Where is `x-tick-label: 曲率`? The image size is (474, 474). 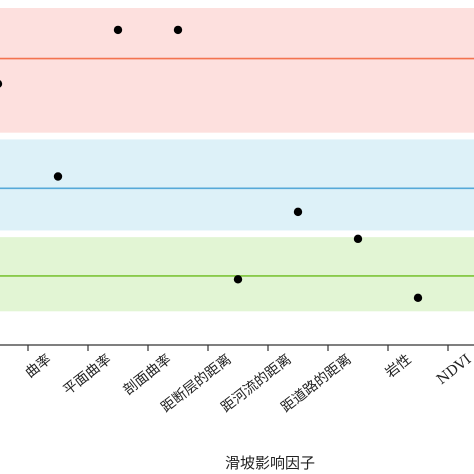 x-tick-label: 曲率 is located at coordinates (38, 366).